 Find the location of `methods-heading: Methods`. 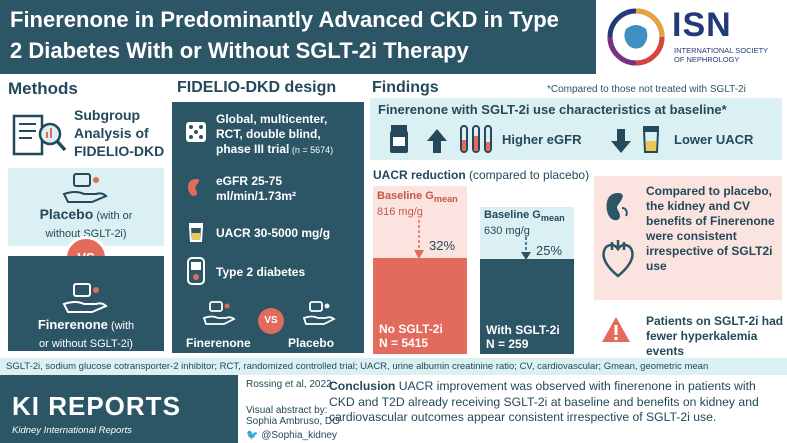

methods-heading: Methods is located at coordinates (43, 88).